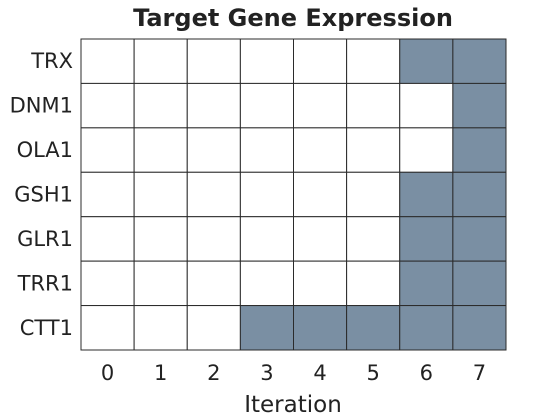 This screenshot has height=420, width=560. Describe the element at coordinates (160, 373) in the screenshot. I see `x-tick-label: 1` at that location.